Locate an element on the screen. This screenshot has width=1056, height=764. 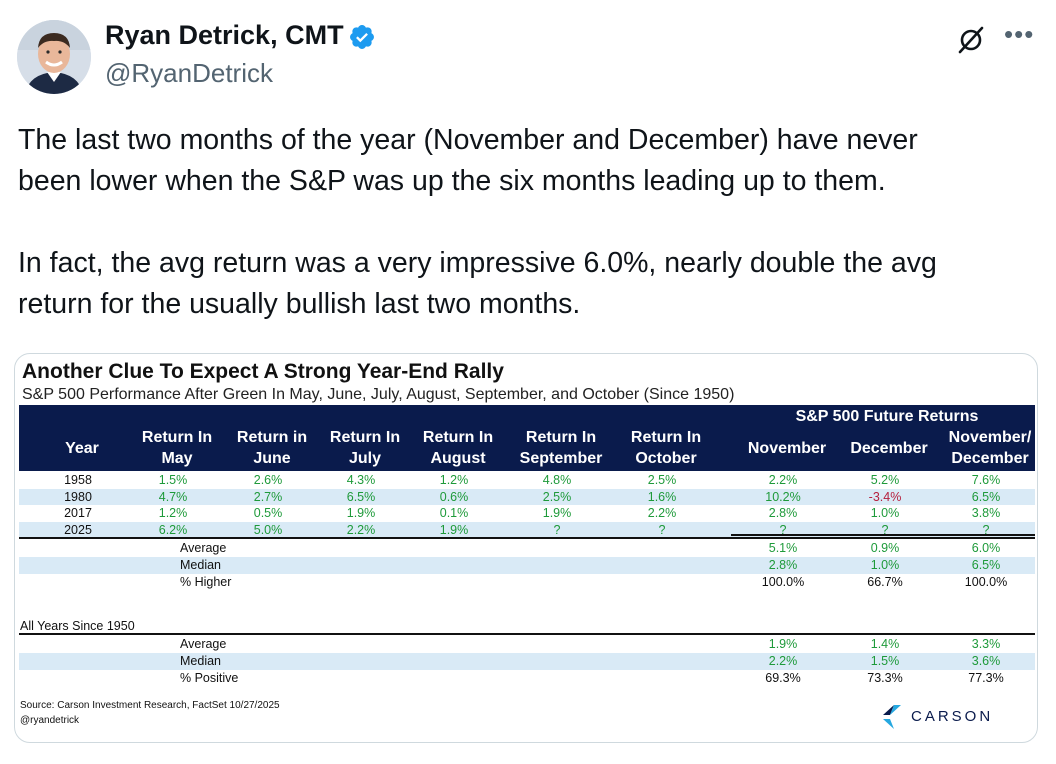
table-column-header-line: November is located at coordinates (787, 448).